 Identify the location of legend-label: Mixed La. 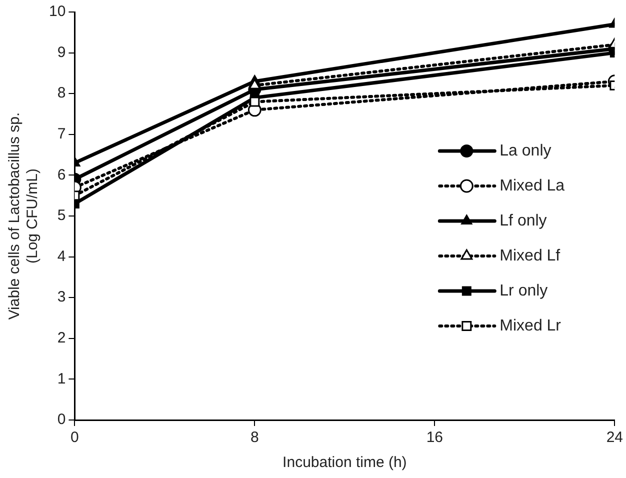
(532, 185).